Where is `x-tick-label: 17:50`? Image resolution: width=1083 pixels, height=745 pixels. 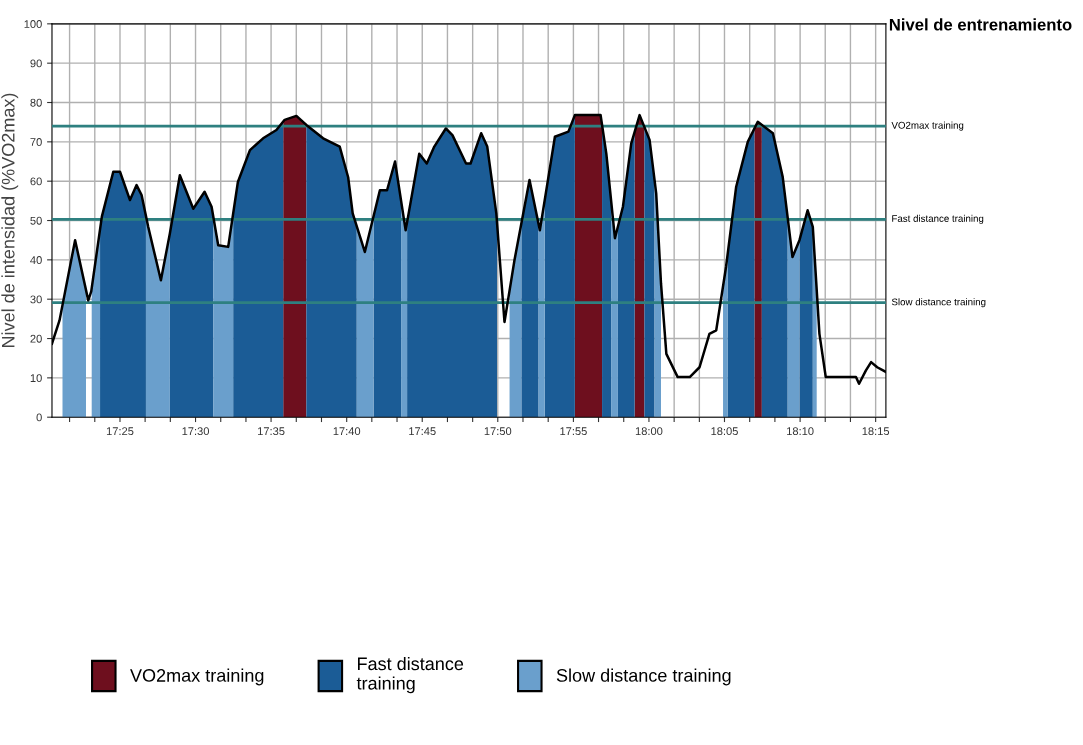
x-tick-label: 17:50 is located at coordinates (498, 431).